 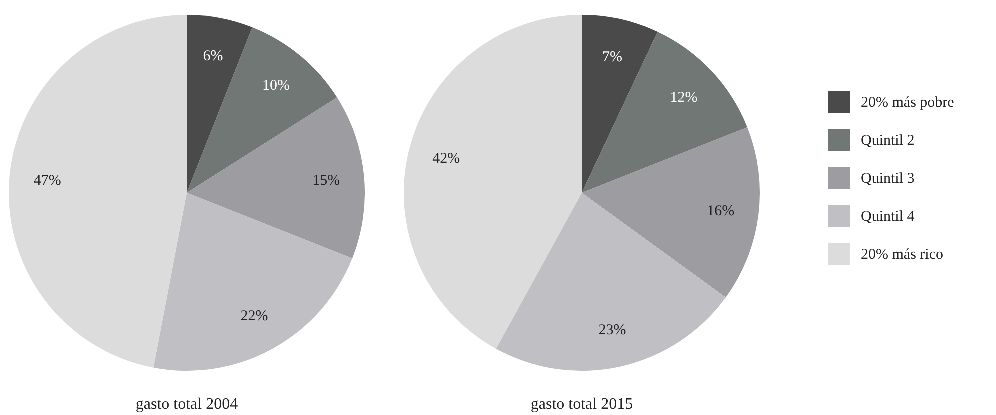 I want to click on data-label: 15%, so click(x=326, y=180).